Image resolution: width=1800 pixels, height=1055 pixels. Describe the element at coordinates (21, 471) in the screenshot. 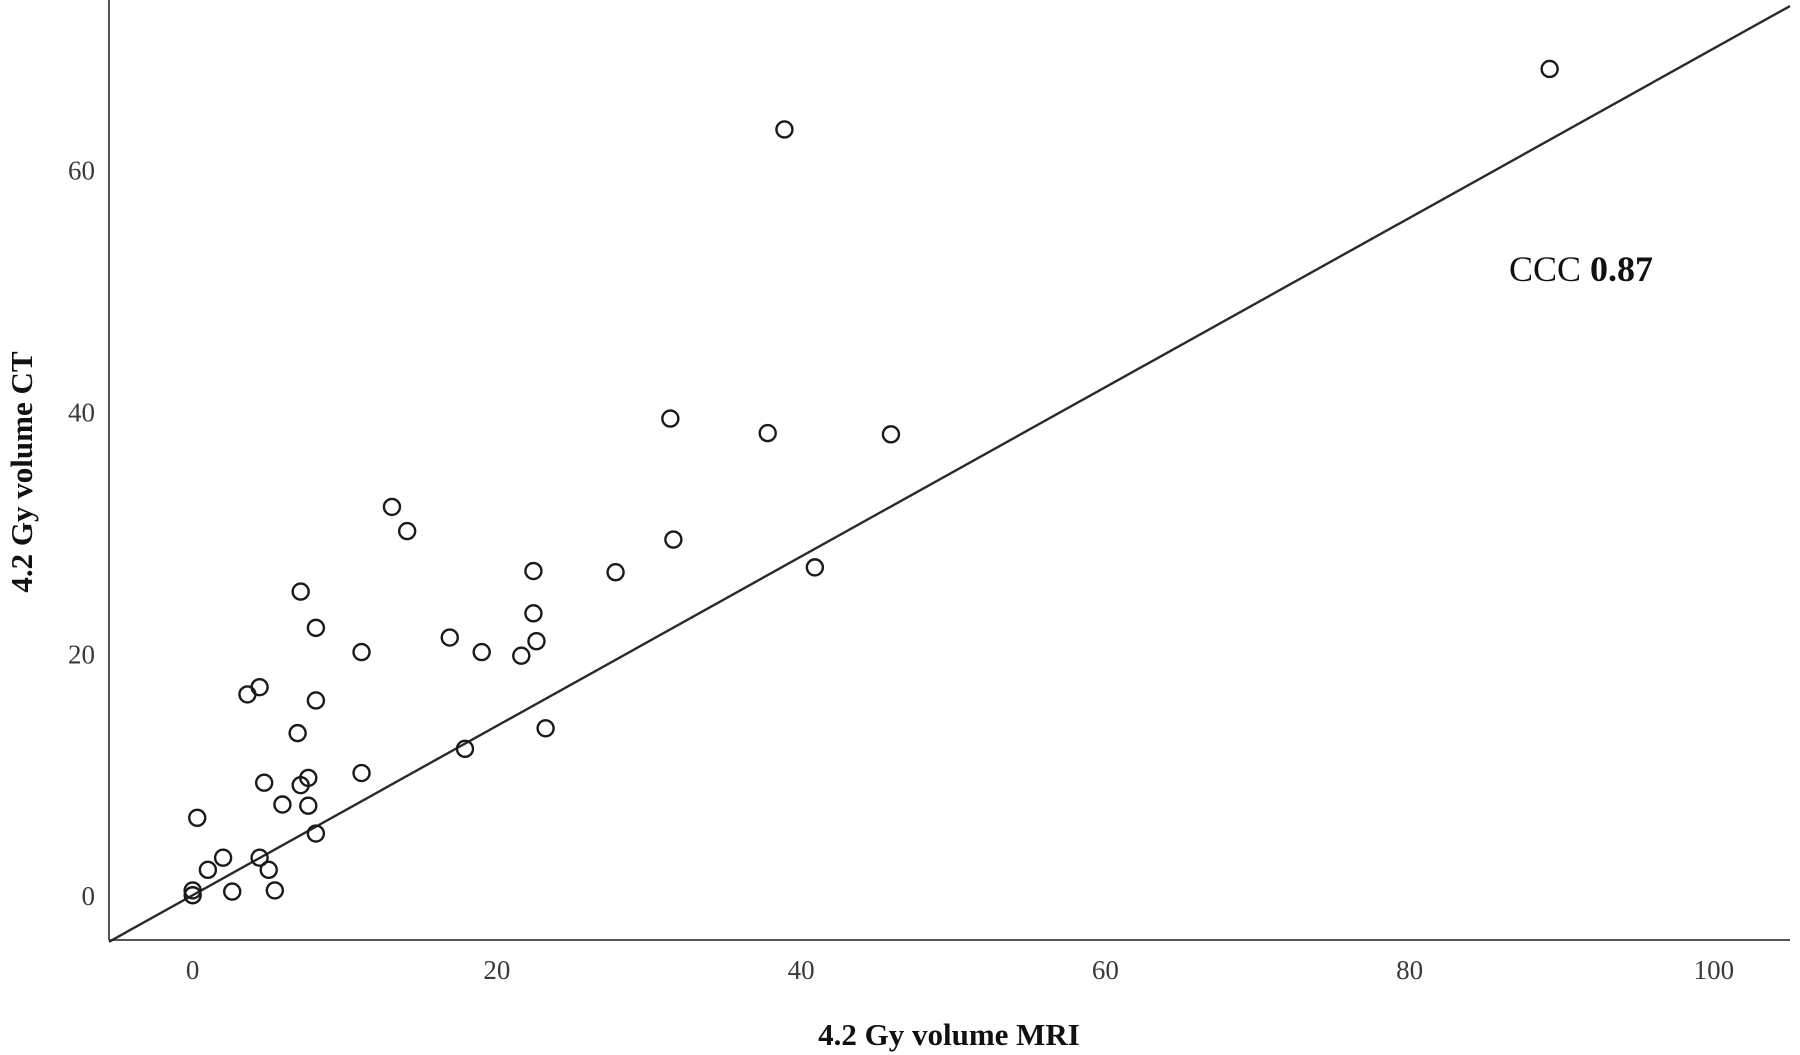

I see `y-axis-title: 4.2 Gy volume CT` at that location.